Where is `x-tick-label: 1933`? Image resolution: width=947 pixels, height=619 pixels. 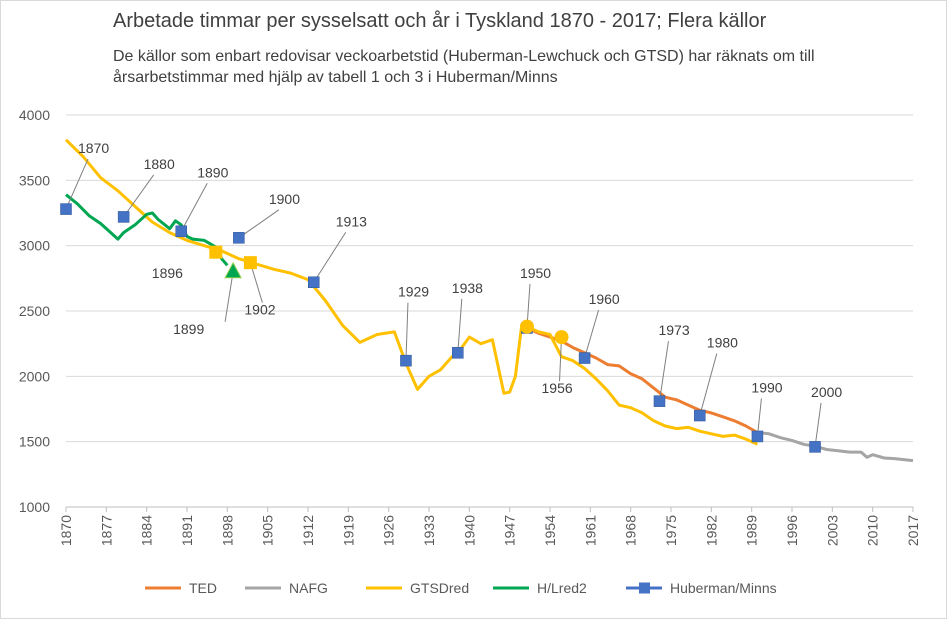 x-tick-label: 1933 is located at coordinates (429, 530).